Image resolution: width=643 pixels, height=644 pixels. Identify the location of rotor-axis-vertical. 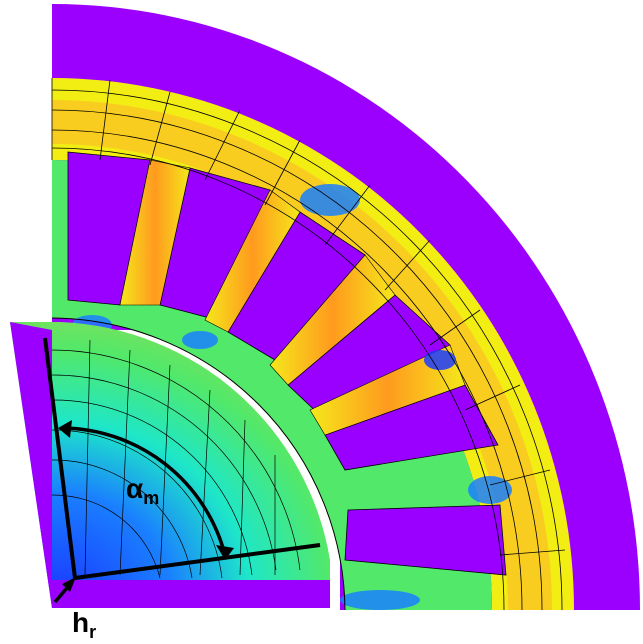
(60, 458).